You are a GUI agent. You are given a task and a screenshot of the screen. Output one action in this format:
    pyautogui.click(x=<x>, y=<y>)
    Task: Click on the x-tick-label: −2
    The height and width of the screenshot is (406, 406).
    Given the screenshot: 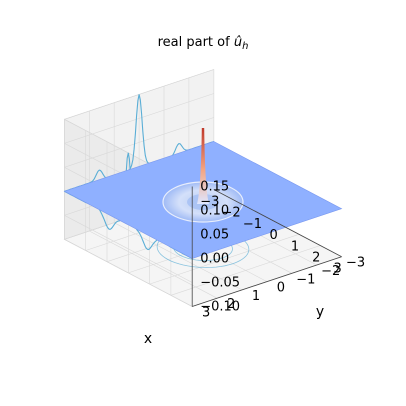 What is the action you would take?
    pyautogui.click(x=231, y=213)
    